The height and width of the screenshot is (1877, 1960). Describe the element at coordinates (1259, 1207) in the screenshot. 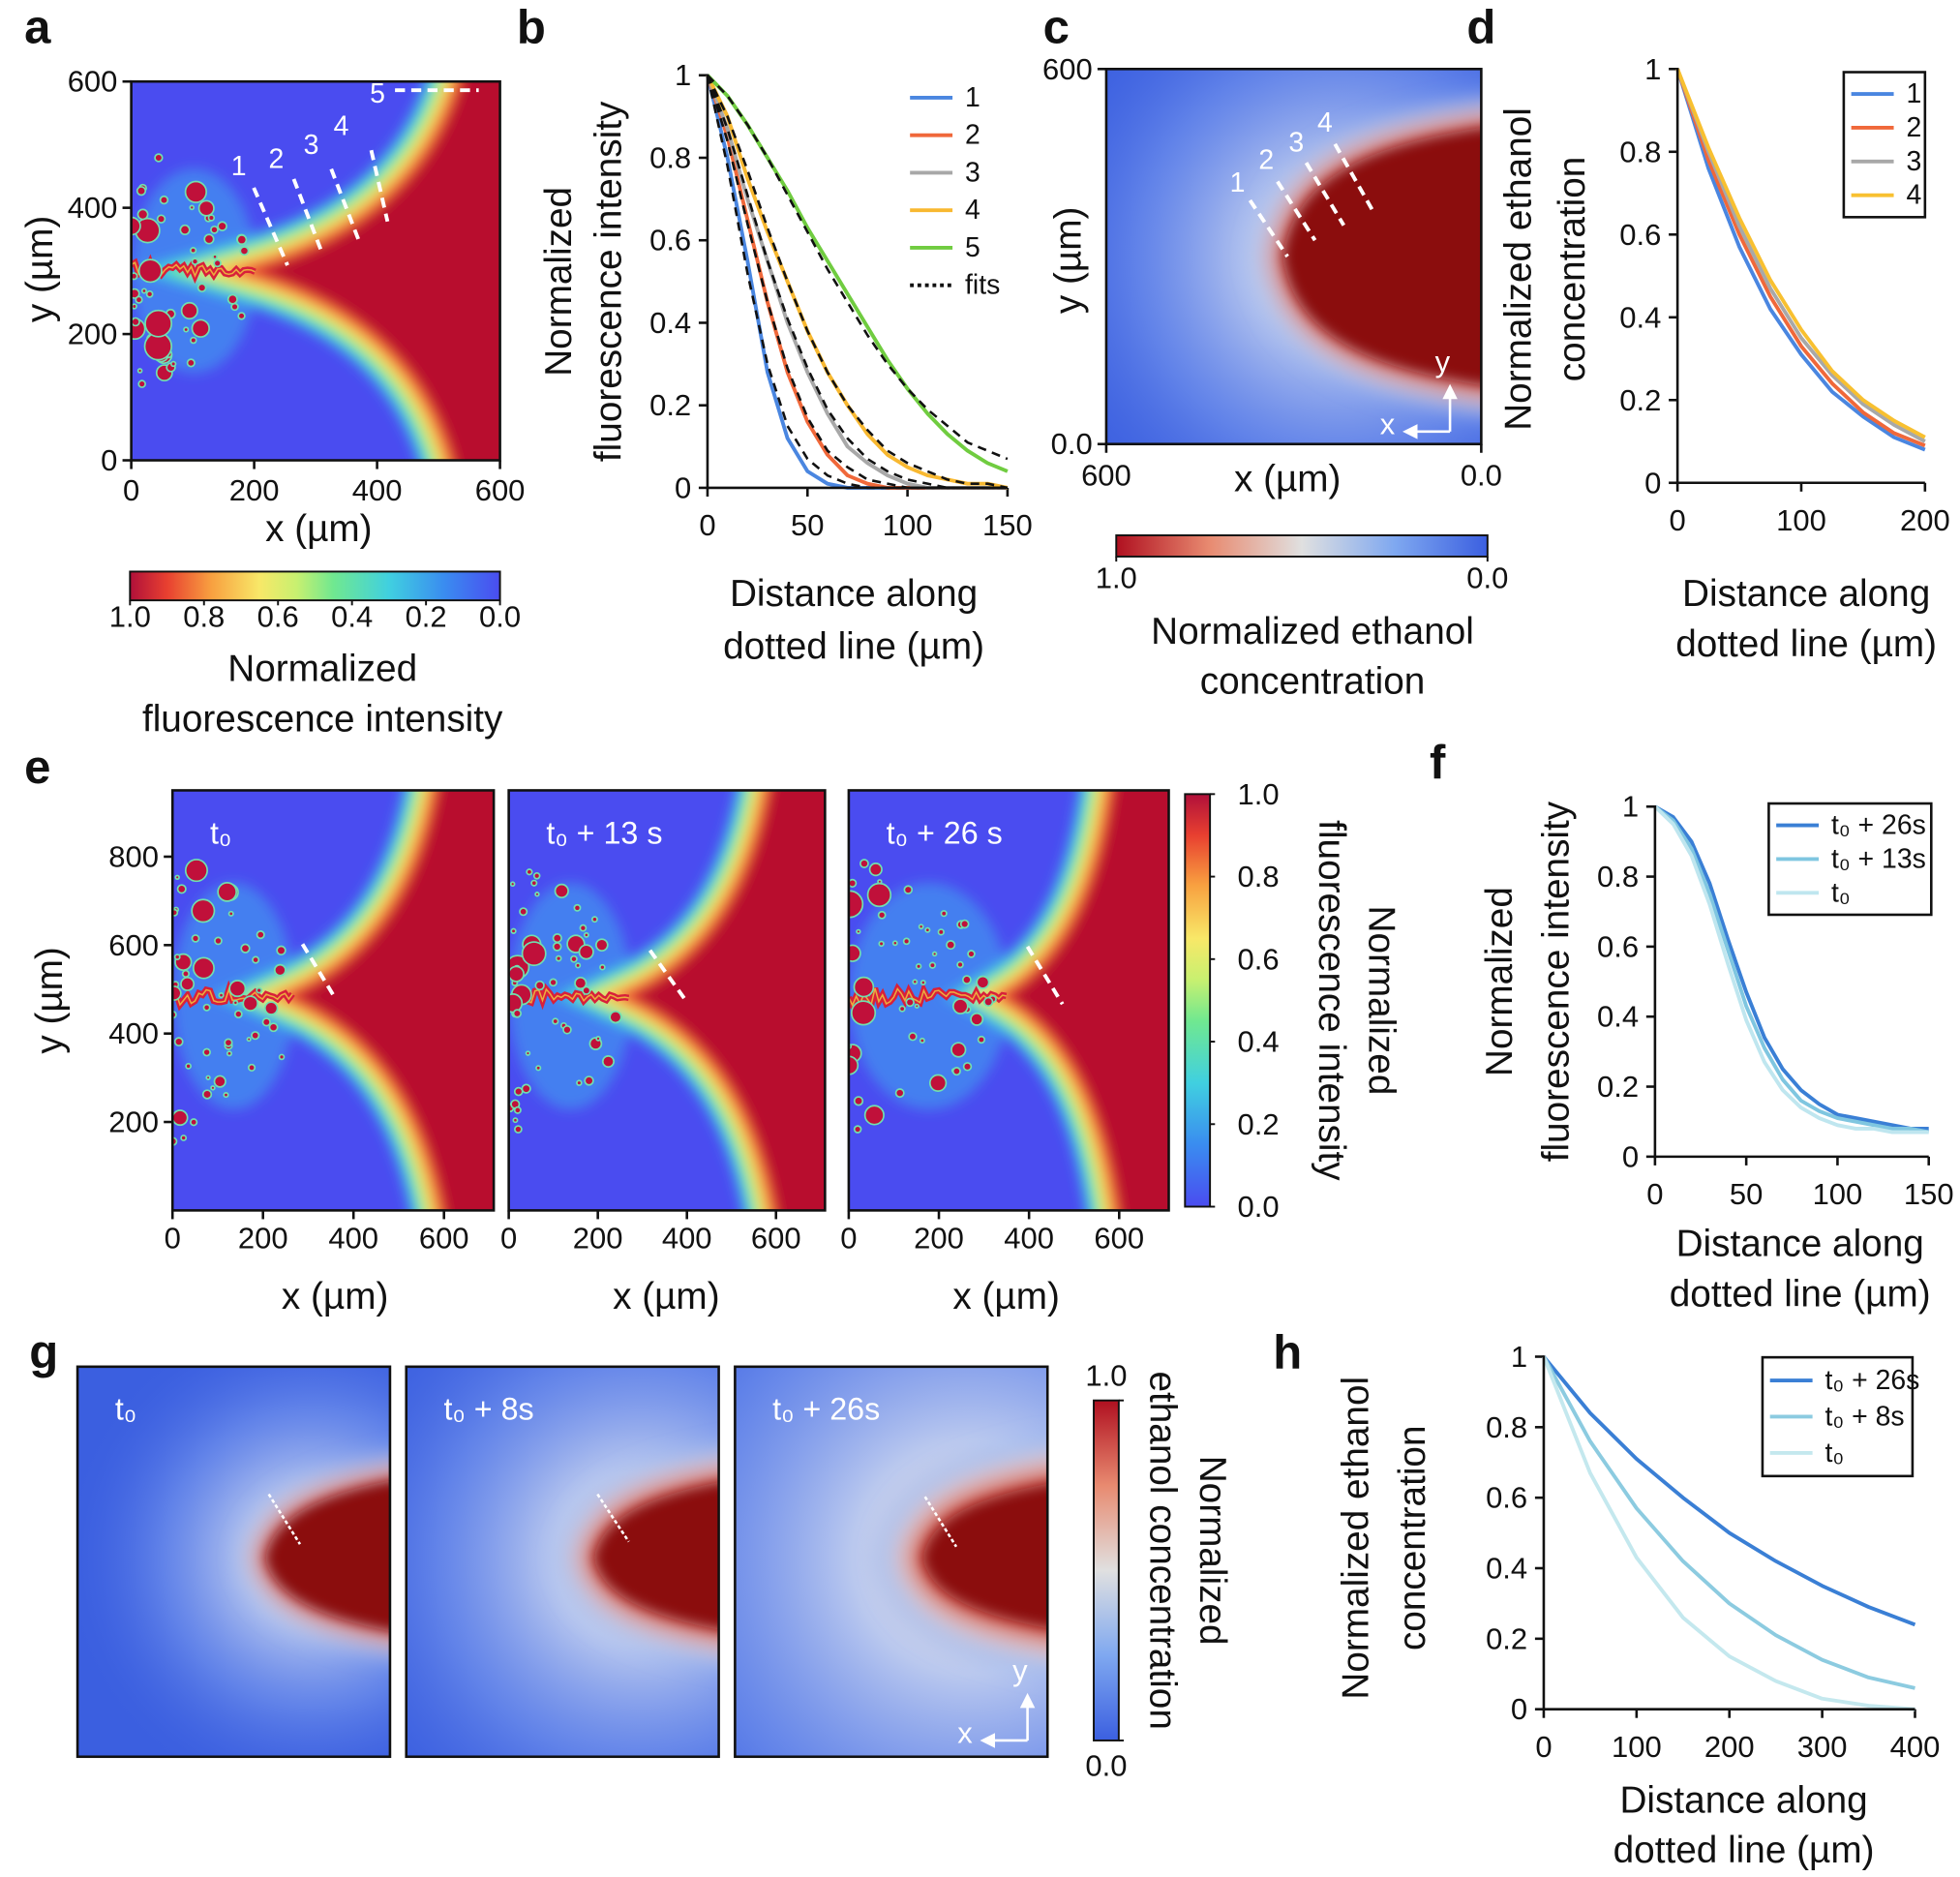

I see `colorbar-tick-label: 0.0` at that location.